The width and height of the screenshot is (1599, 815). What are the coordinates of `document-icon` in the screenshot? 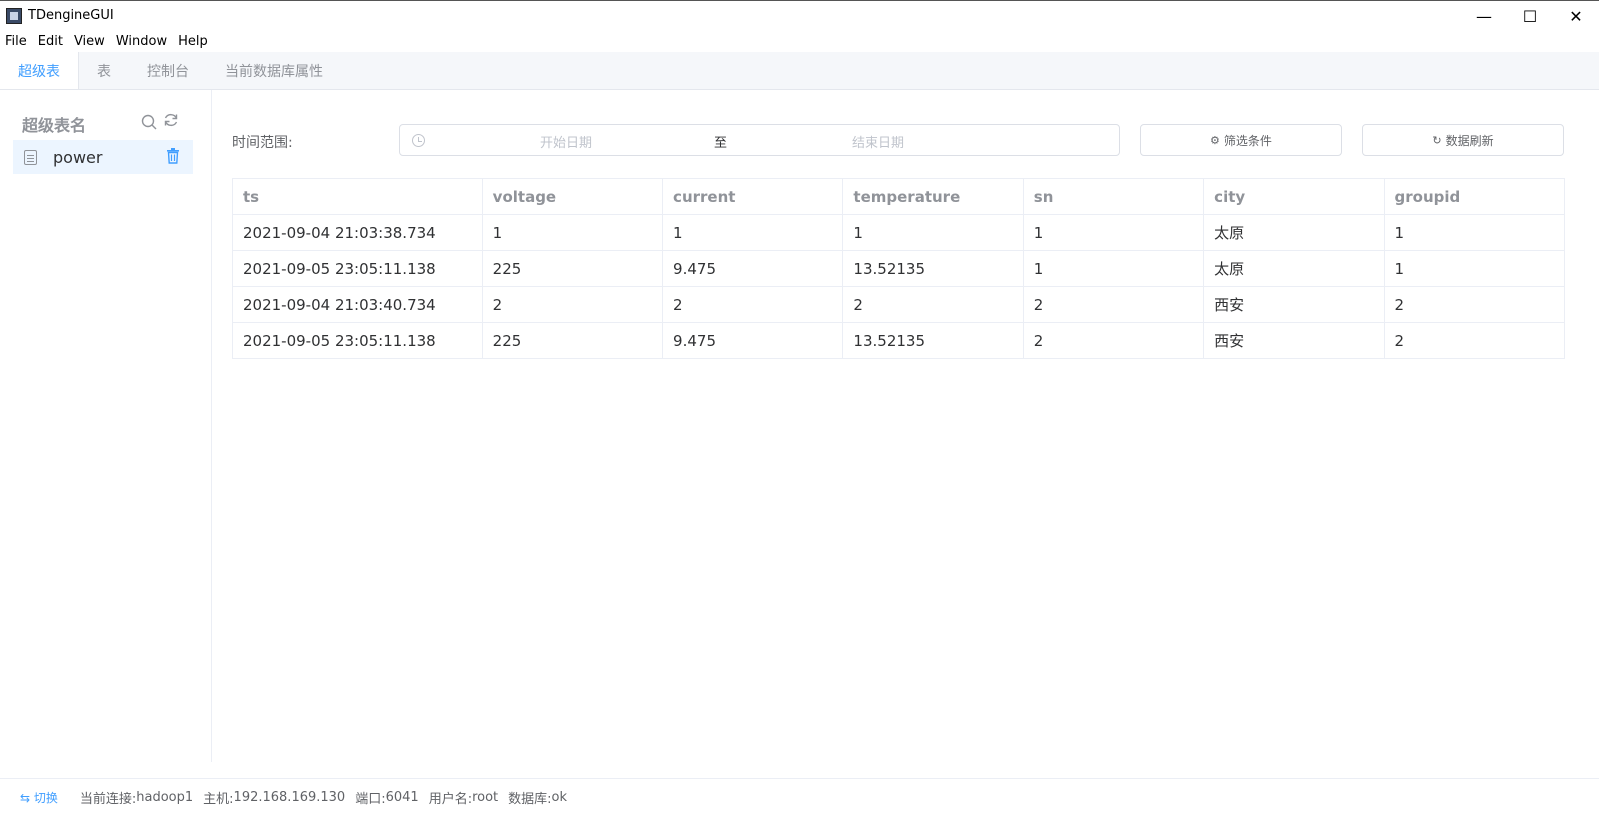 It's located at (30, 157).